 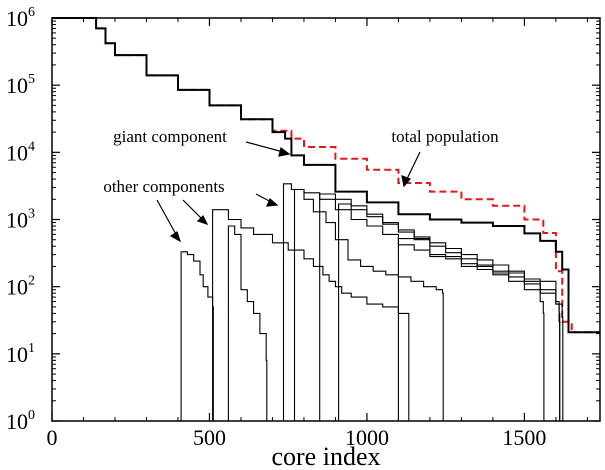 I want to click on y-tick-label: 10¹, so click(x=20, y=354).